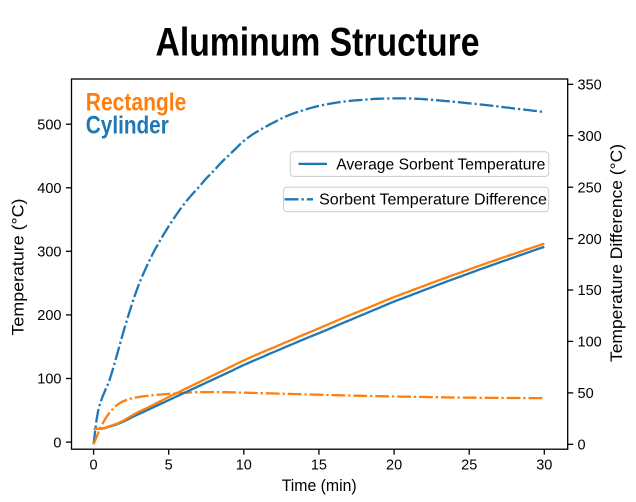 This screenshot has height=502, width=636. What do you see at coordinates (544, 466) in the screenshot?
I see `svg-text: 30` at bounding box center [544, 466].